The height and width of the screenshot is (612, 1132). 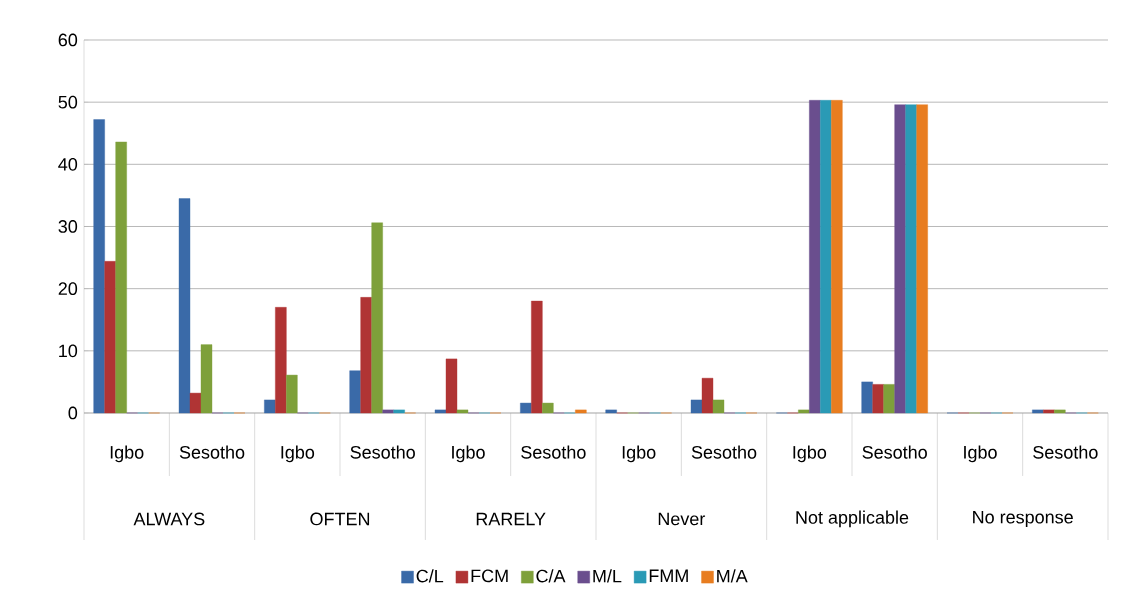 What do you see at coordinates (68, 102) in the screenshot?
I see `y-tick-label: 50` at bounding box center [68, 102].